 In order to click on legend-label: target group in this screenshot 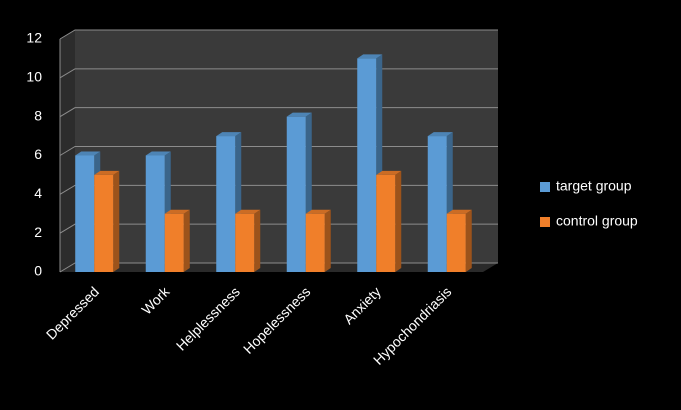, I will do `click(594, 186)`.